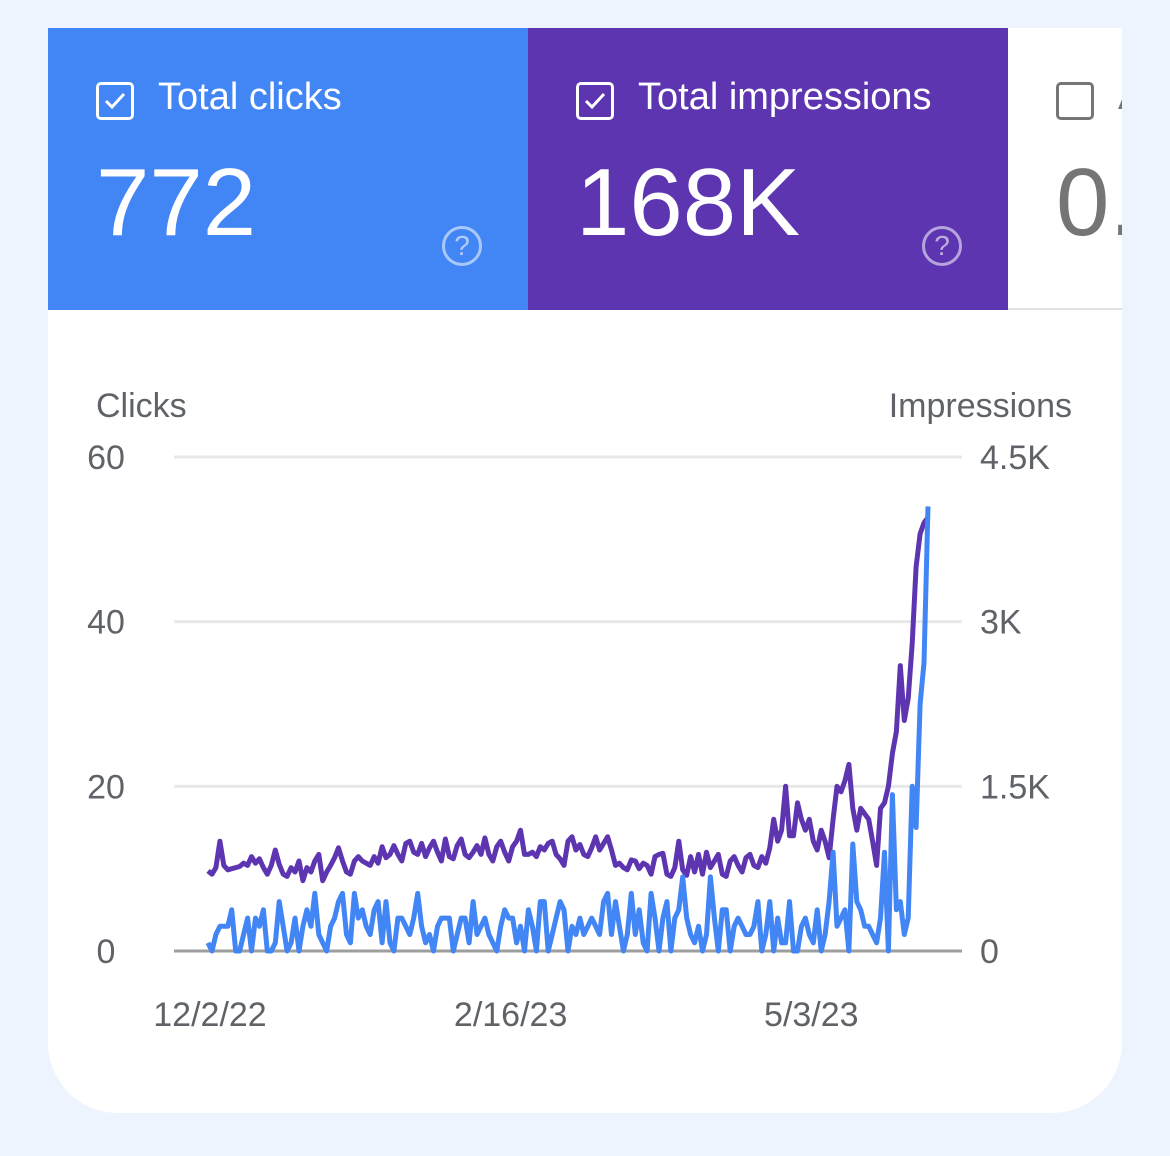  What do you see at coordinates (980, 406) in the screenshot?
I see `right-axis-title: Impressions` at bounding box center [980, 406].